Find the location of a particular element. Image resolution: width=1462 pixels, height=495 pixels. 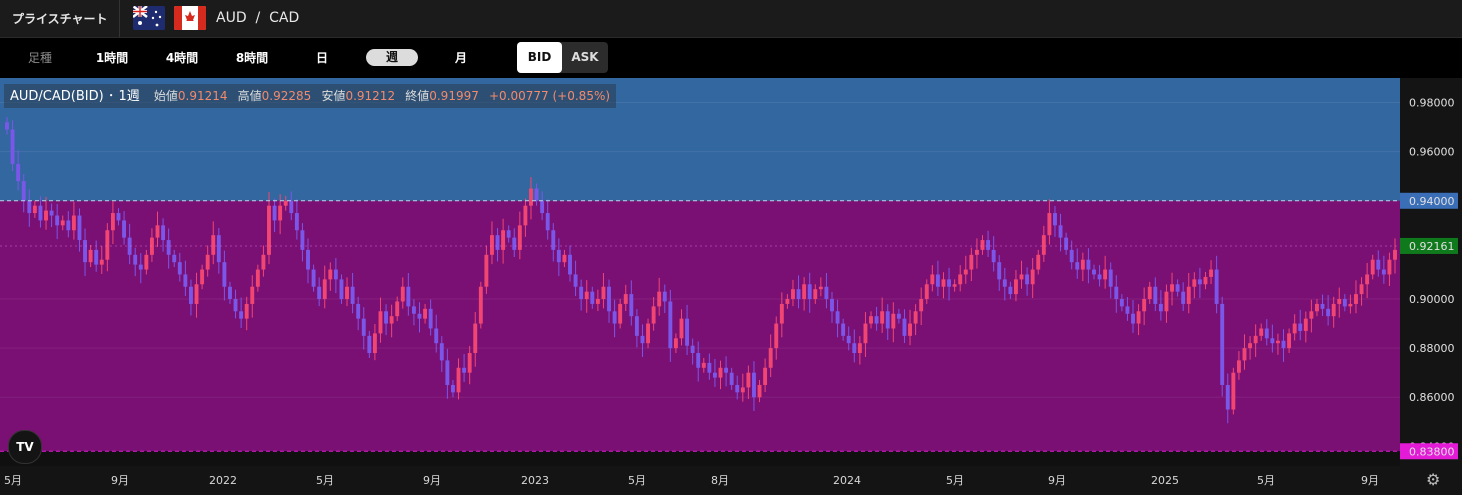

price-axis-marker is located at coordinates (1429, 200).